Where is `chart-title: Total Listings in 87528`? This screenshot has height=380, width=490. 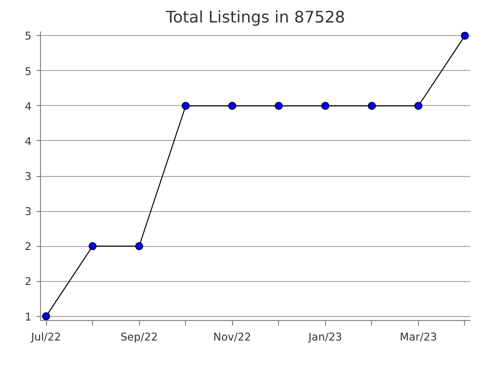
chart-title: Total Listings in 87528 is located at coordinates (255, 17).